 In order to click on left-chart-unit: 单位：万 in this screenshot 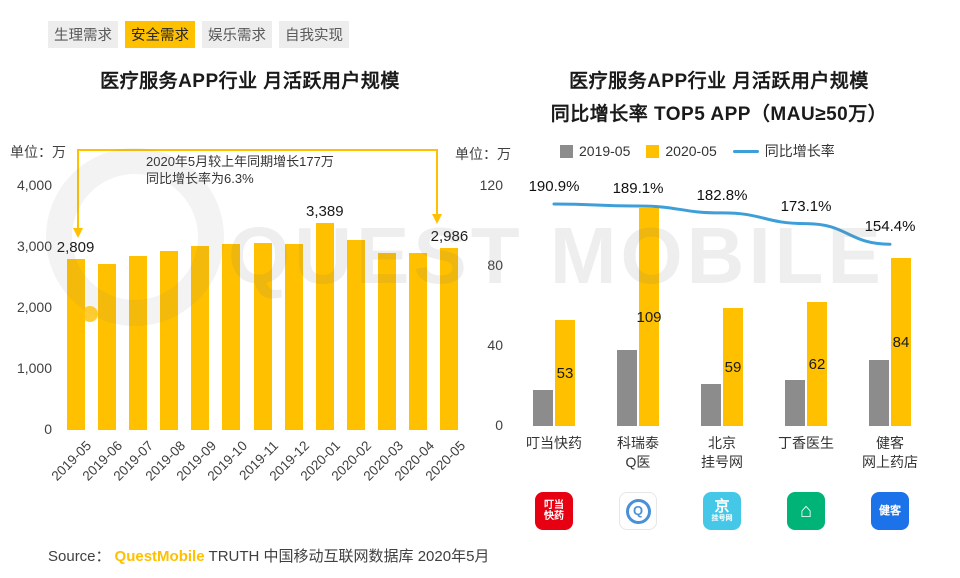, I will do `click(38, 152)`.